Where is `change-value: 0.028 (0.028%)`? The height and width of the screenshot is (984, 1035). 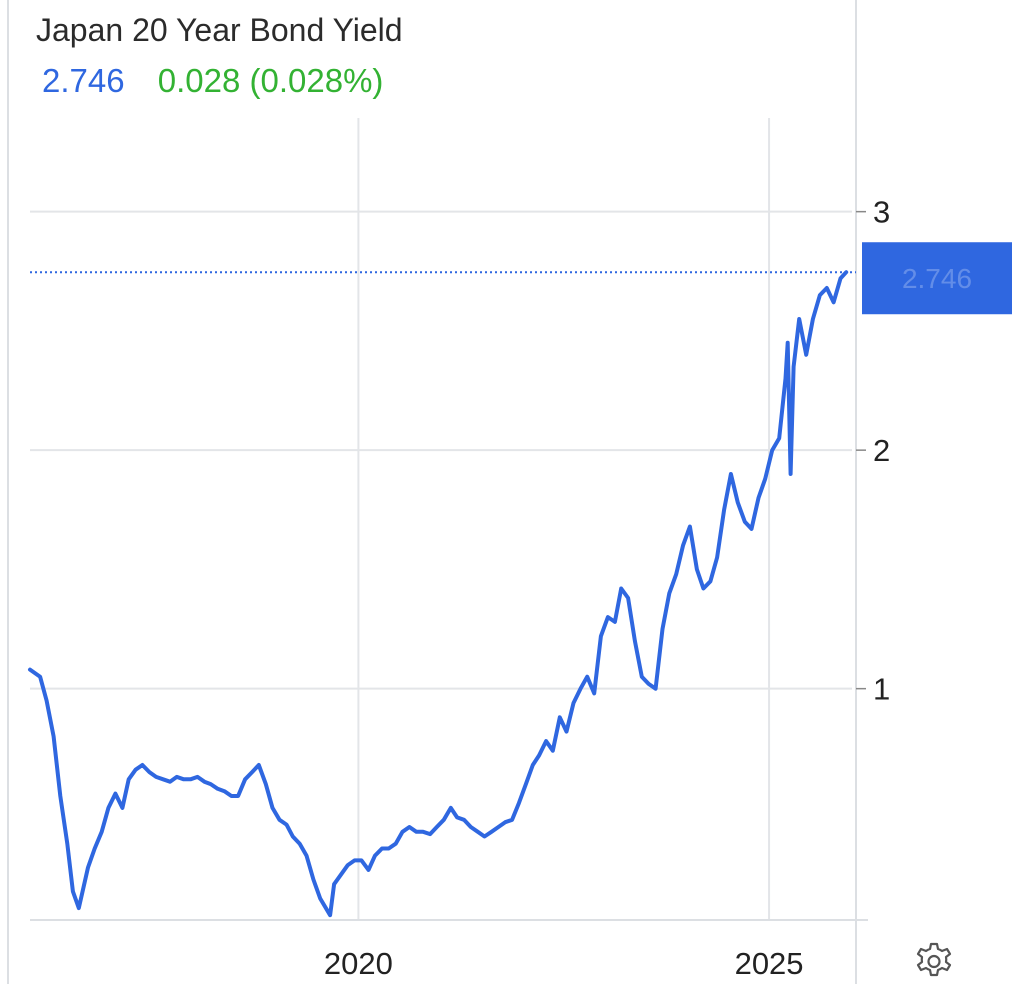
change-value: 0.028 (0.028%) is located at coordinates (270, 80).